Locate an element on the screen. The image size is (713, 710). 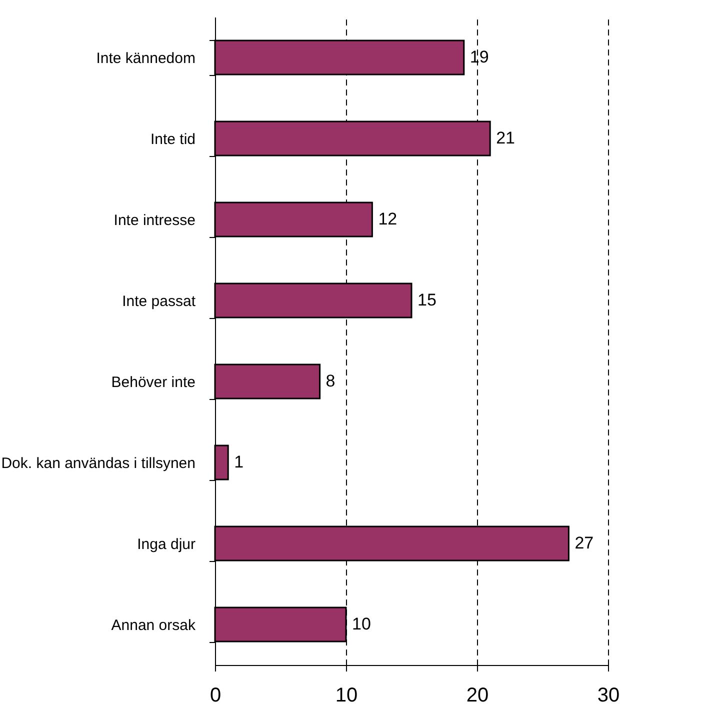
y-tick-label: Inte intresse is located at coordinates (155, 220).